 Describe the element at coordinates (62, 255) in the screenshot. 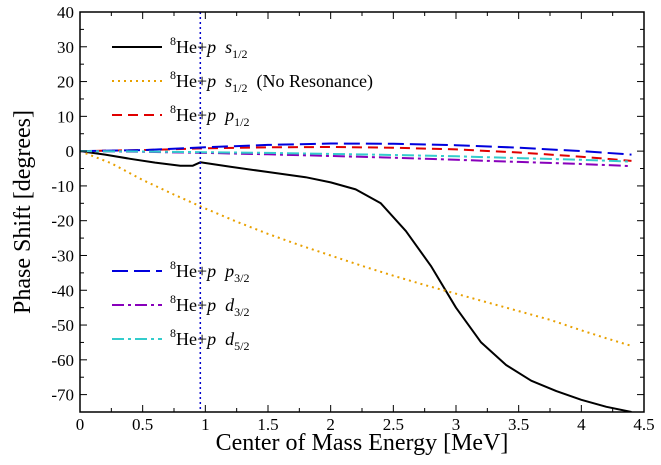

I see `y-tick-label: -30` at that location.